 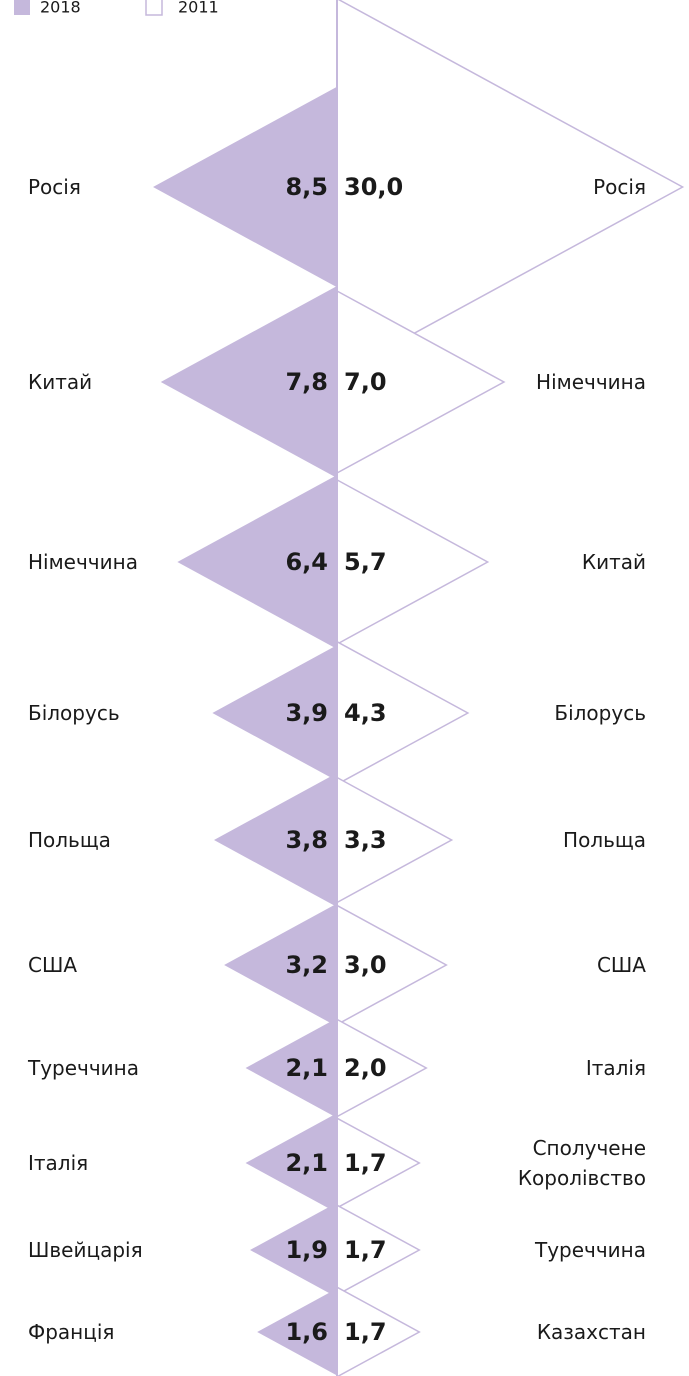 I want to click on category-label: Швейцарія, so click(x=85, y=1250).